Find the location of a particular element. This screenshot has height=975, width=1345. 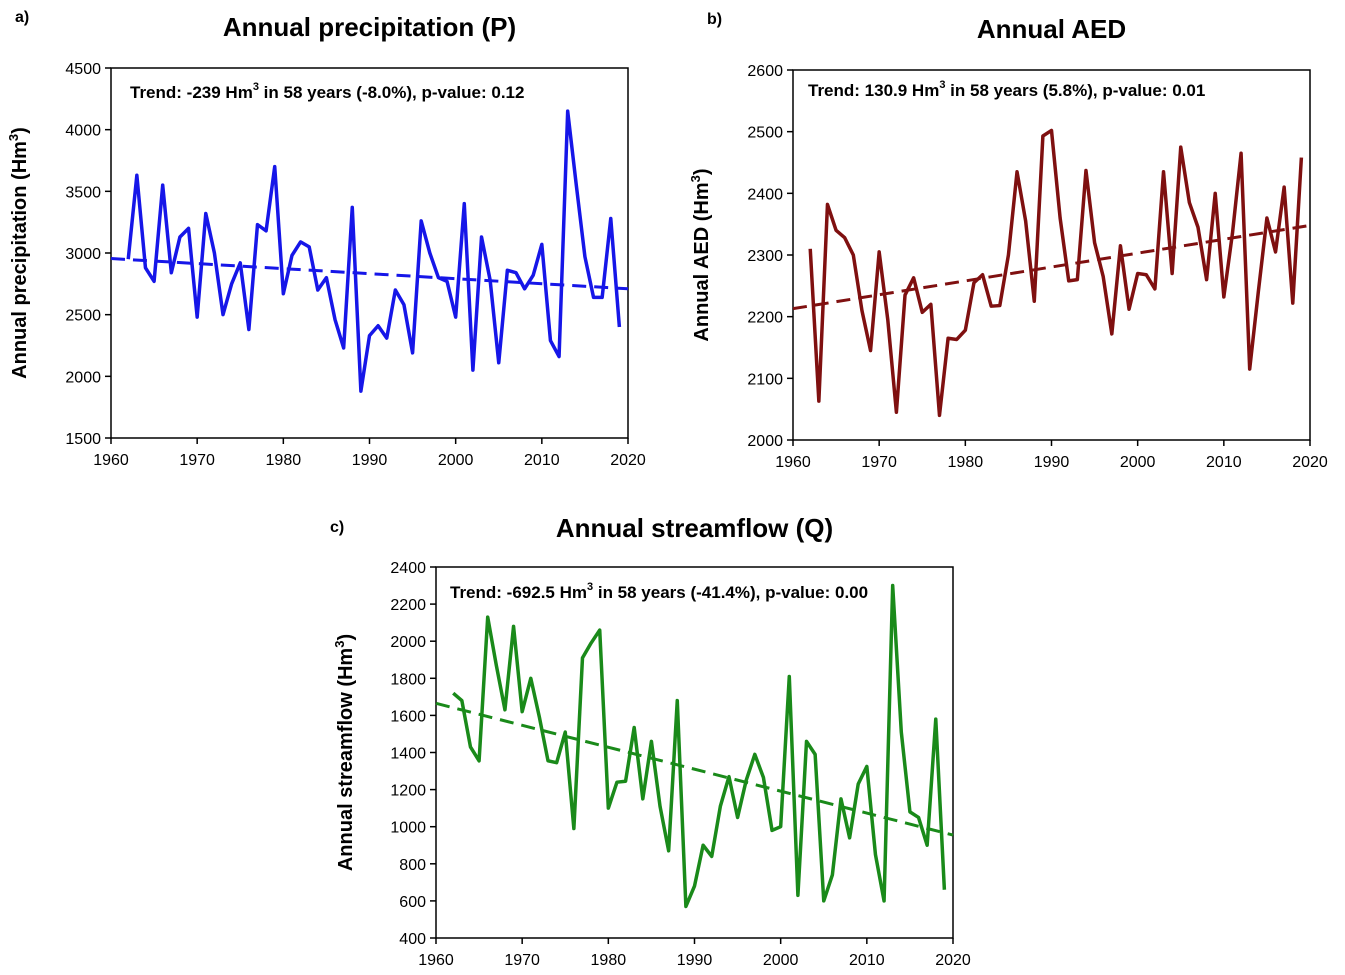

y-tick-label: 600 is located at coordinates (412, 902).